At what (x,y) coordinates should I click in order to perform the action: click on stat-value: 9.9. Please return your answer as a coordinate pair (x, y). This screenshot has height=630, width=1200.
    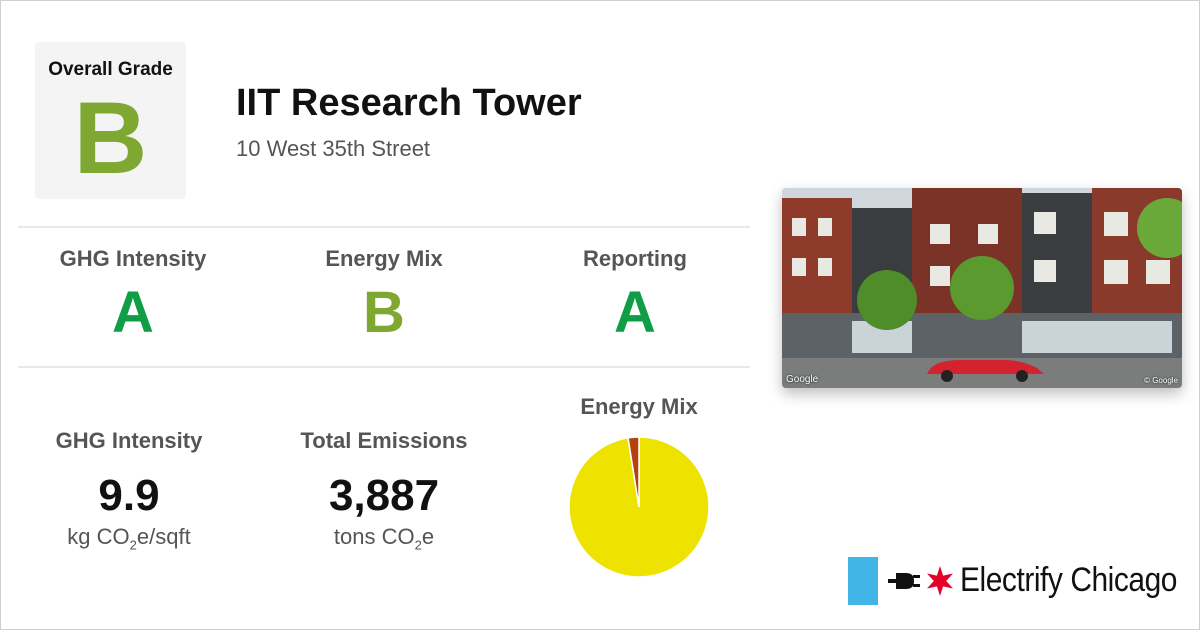
    Looking at the image, I should click on (129, 495).